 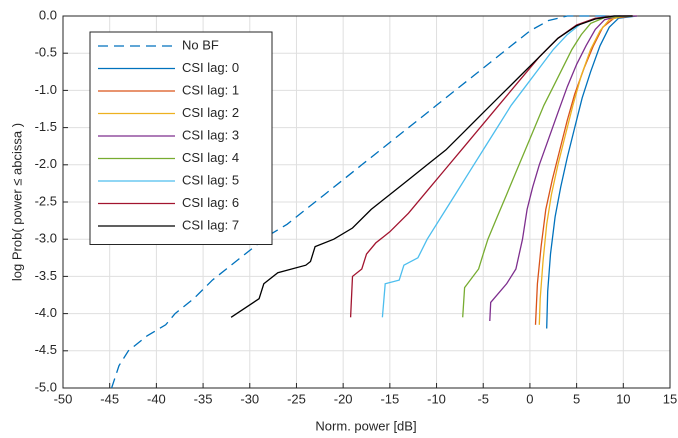 What do you see at coordinates (210, 67) in the screenshot?
I see `legend-label: CSI lag: 0` at bounding box center [210, 67].